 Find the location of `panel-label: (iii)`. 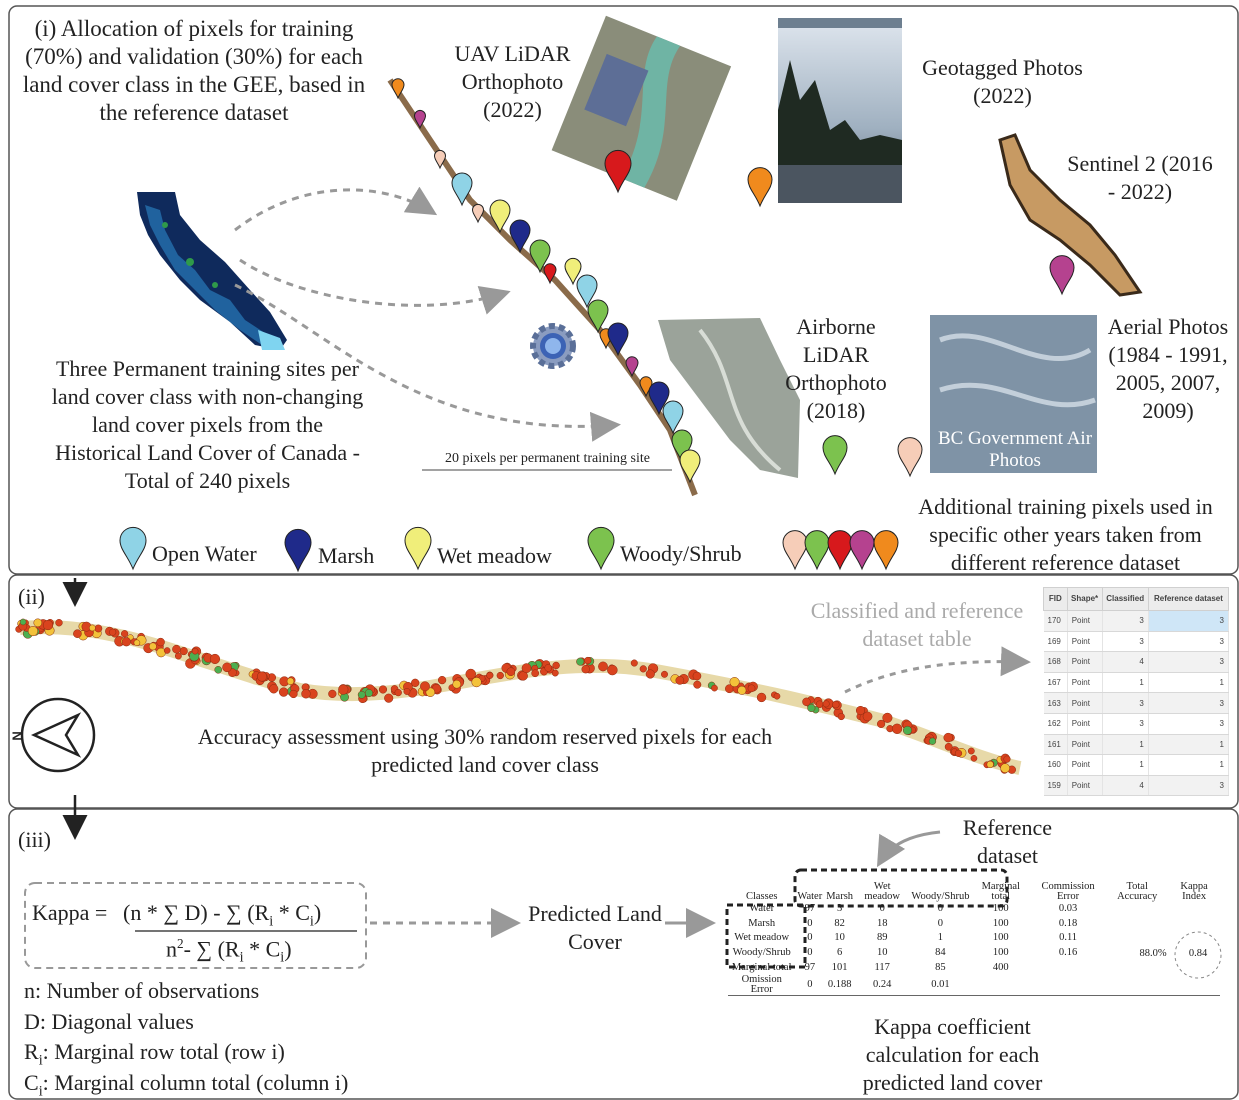

panel-label: (iii) is located at coordinates (34, 839).